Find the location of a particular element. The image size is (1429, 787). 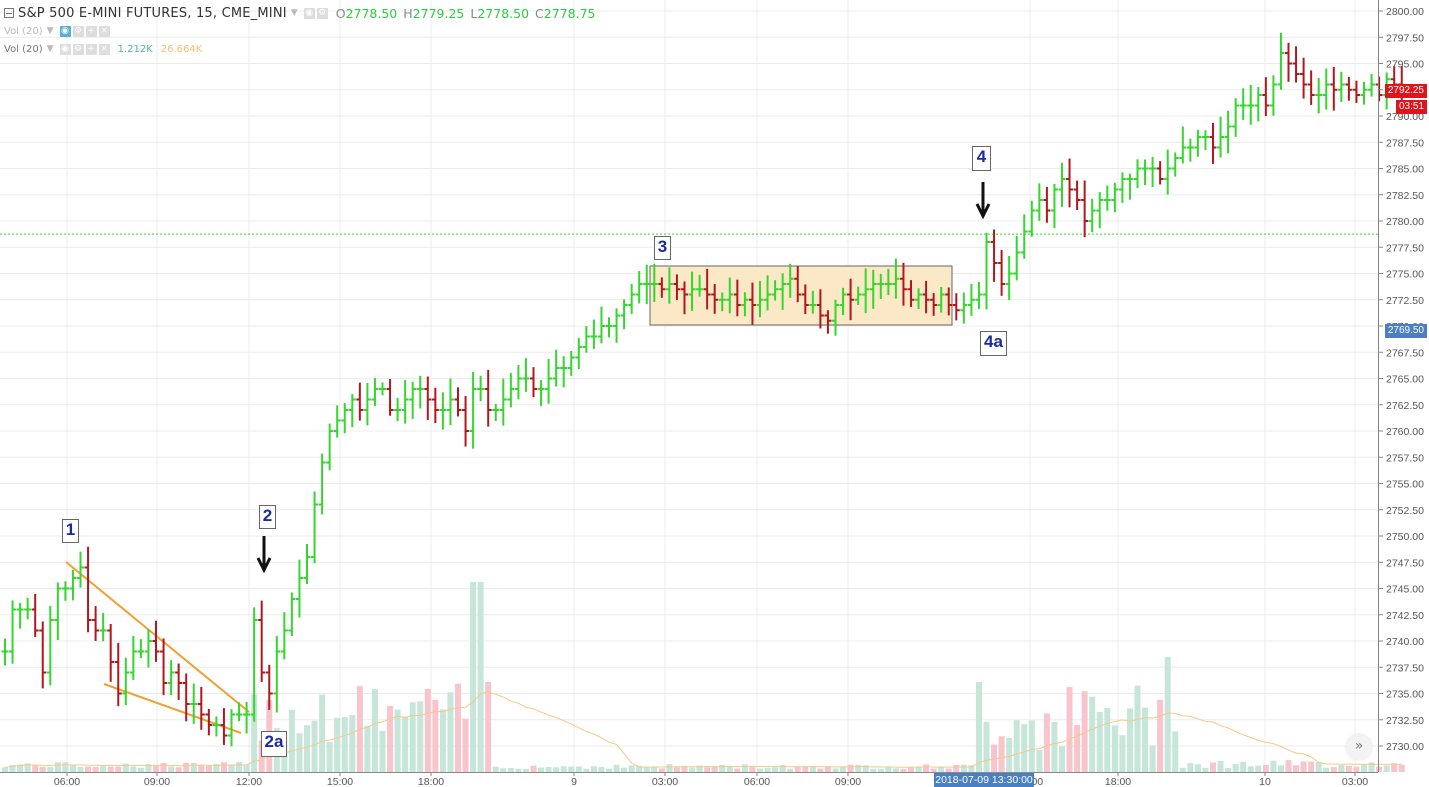

annotation-label-1: 1 is located at coordinates (70, 531).